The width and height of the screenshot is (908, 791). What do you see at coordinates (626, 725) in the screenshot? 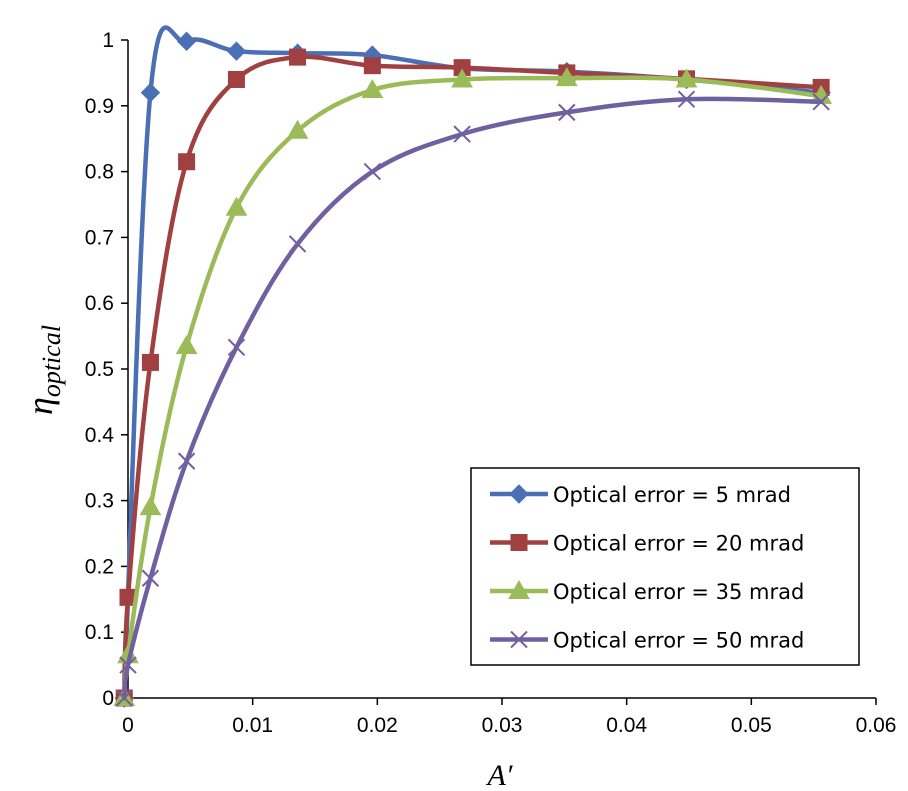
I see `x-tick-label: 0.04` at bounding box center [626, 725].